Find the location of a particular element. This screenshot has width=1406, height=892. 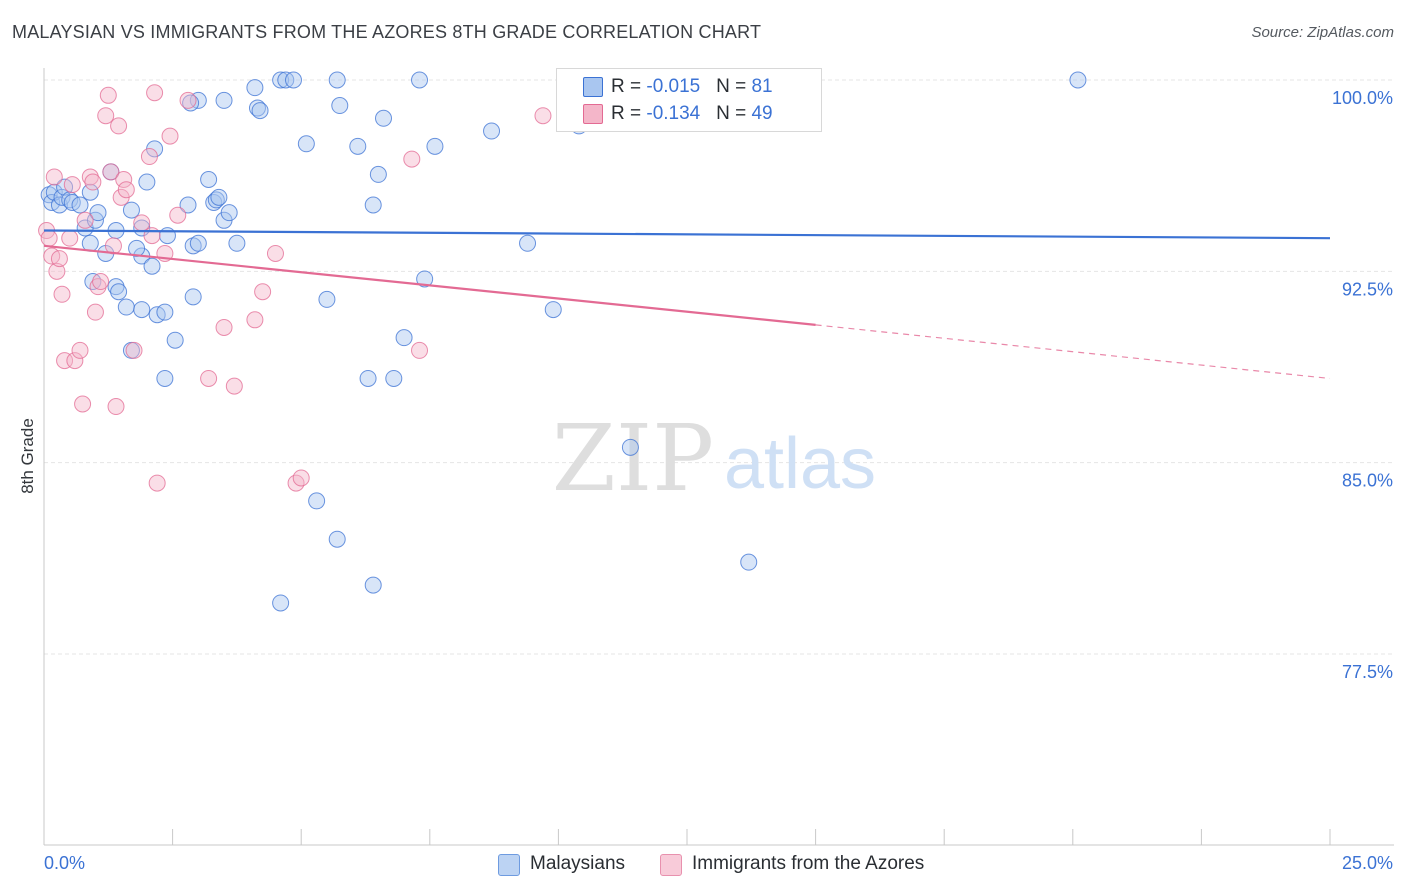

x-tick-label-max: 25.0% is located at coordinates (1367, 863).